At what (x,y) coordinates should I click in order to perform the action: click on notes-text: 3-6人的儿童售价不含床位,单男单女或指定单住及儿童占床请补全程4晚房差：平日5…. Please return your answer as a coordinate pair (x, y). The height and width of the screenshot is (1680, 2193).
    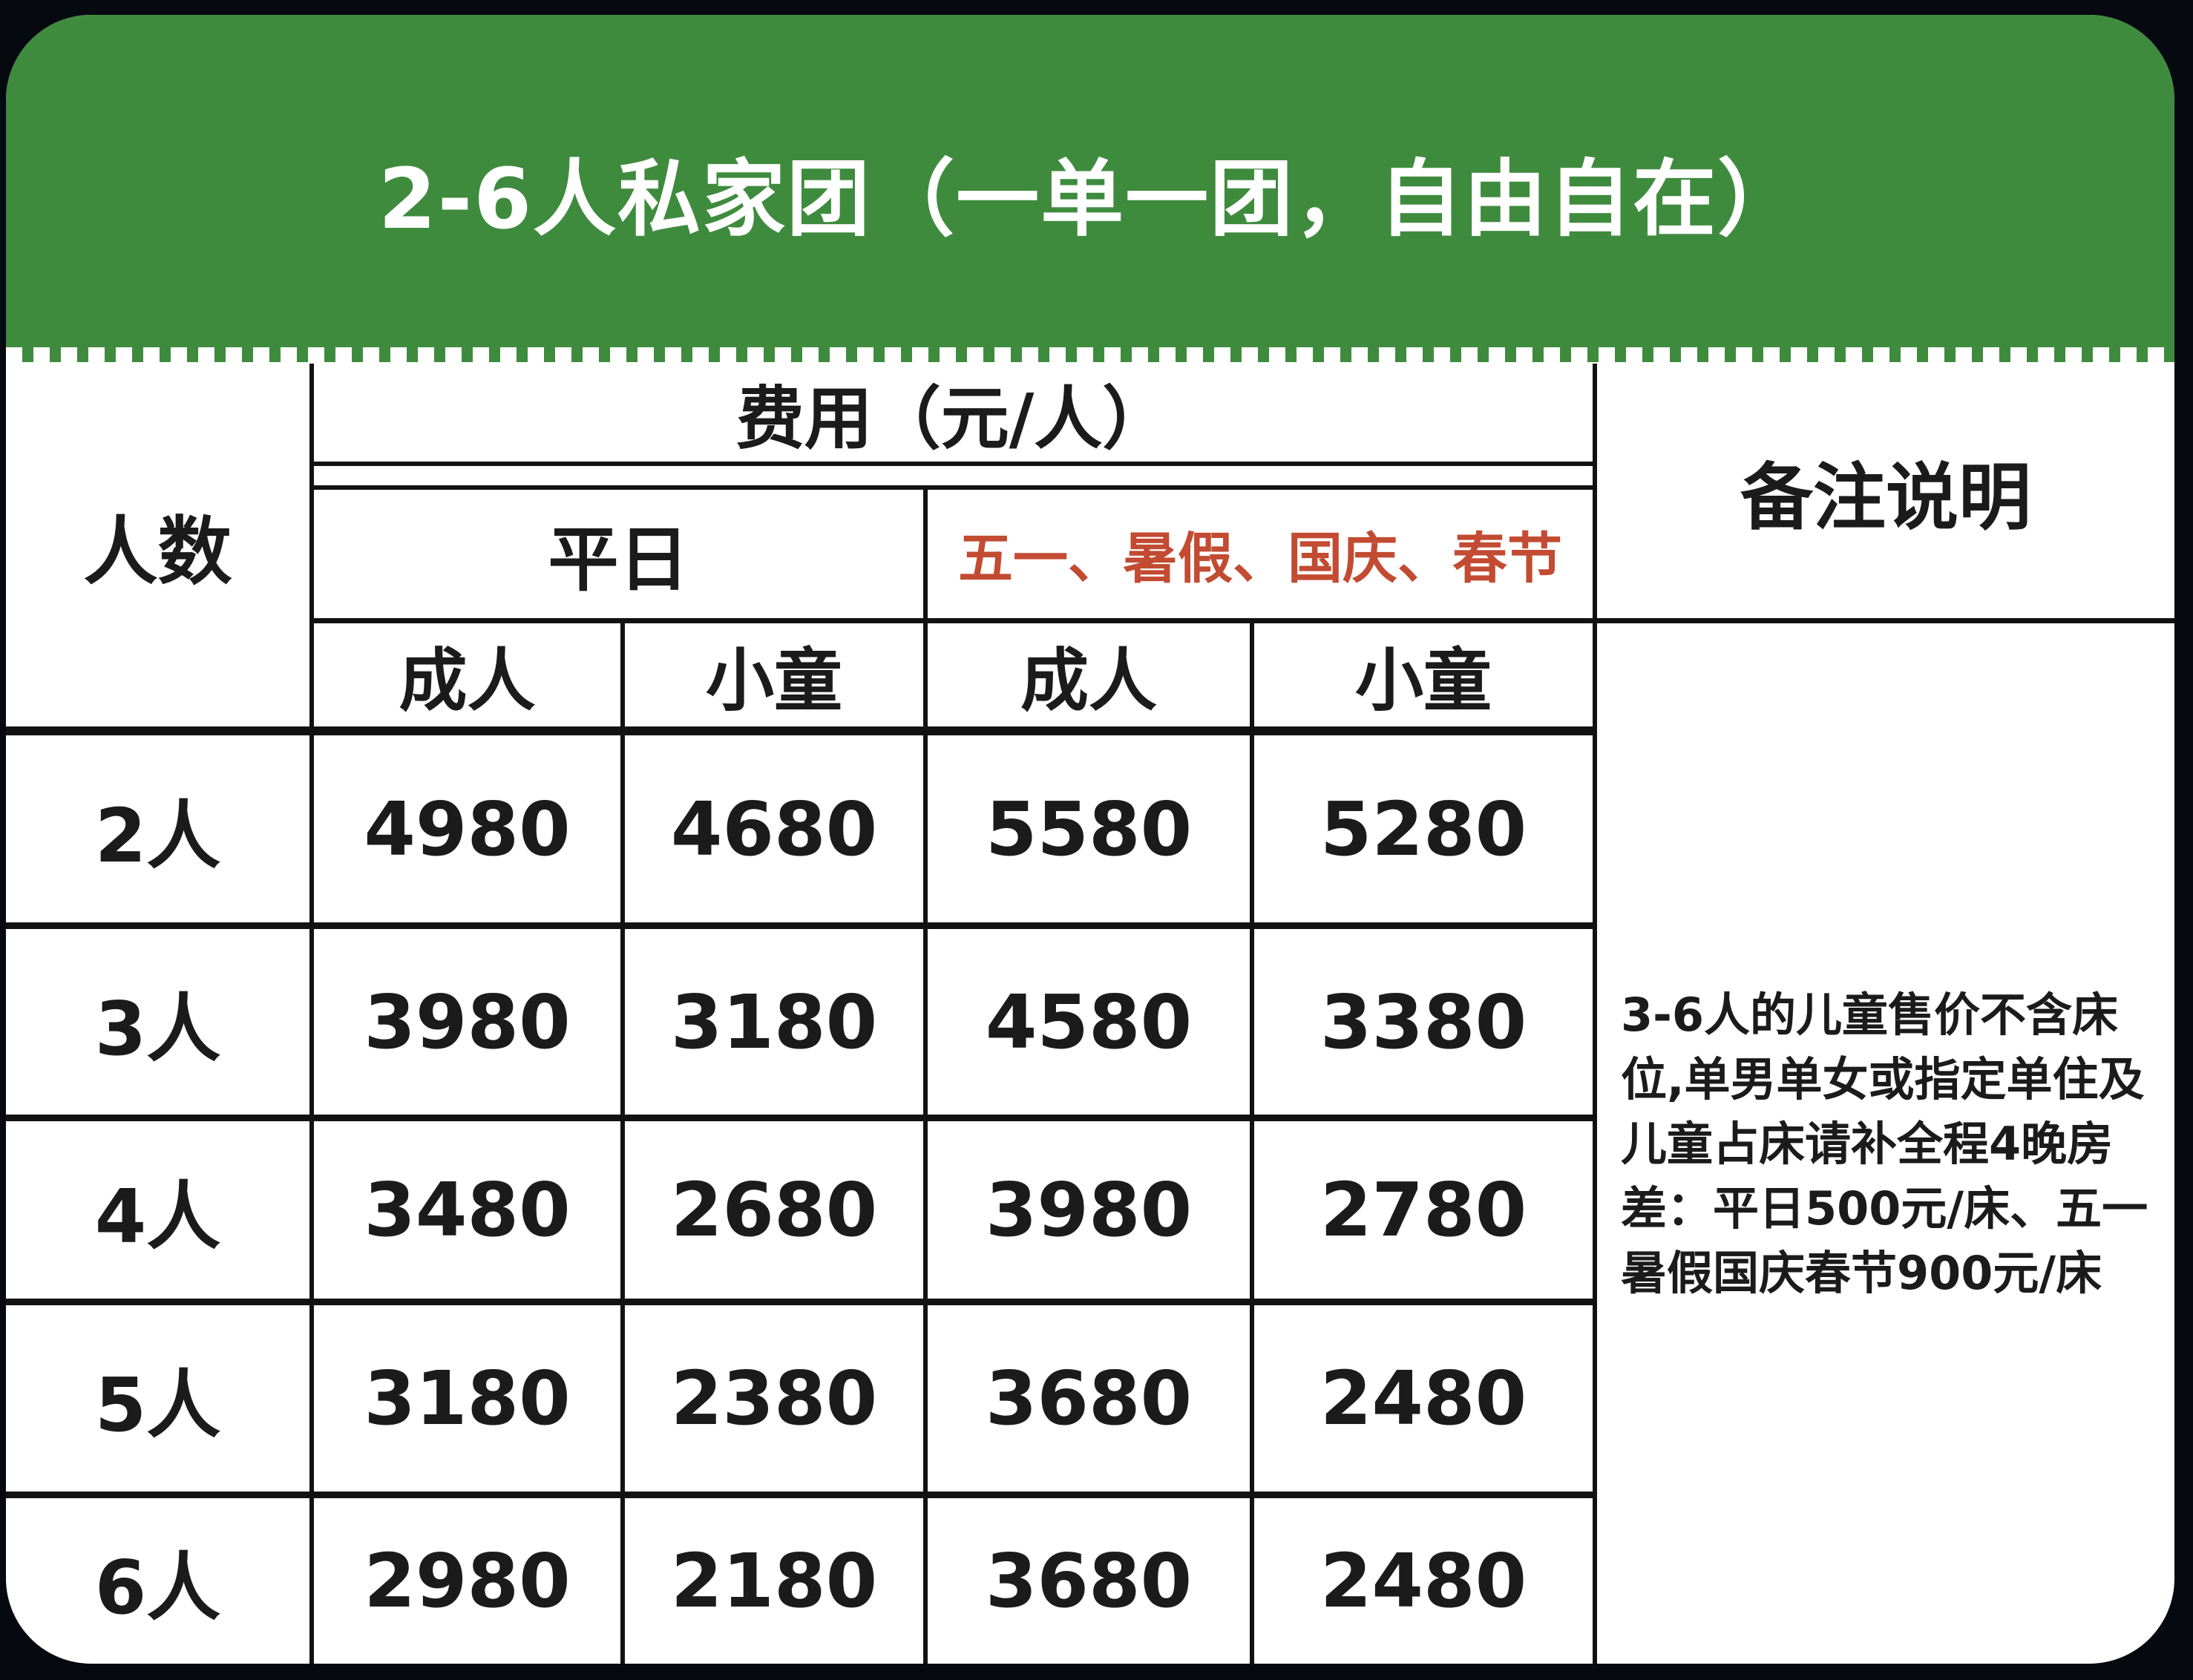
    Looking at the image, I should click on (1884, 1144).